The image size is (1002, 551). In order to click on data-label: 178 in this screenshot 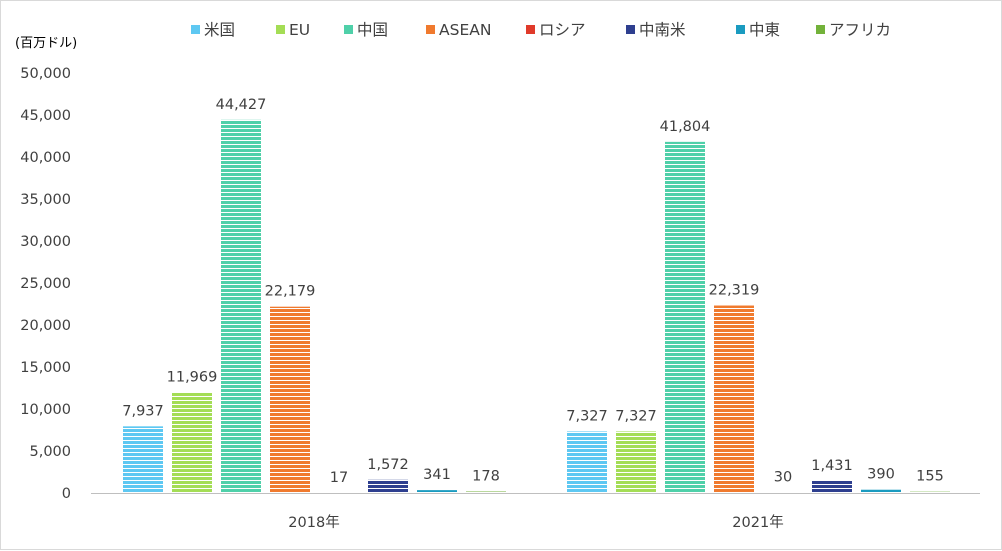, I will do `click(486, 477)`.